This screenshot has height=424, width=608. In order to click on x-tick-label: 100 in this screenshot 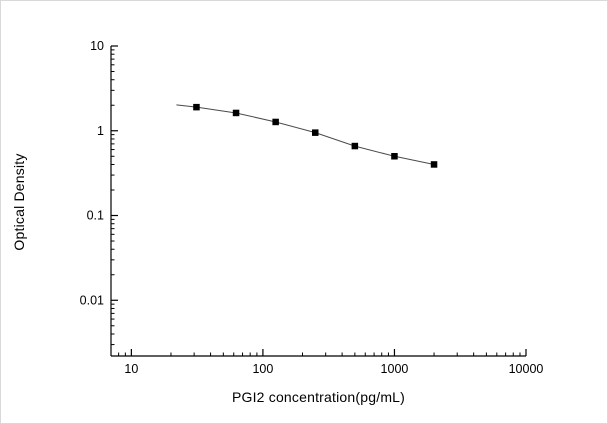, I will do `click(262, 369)`.